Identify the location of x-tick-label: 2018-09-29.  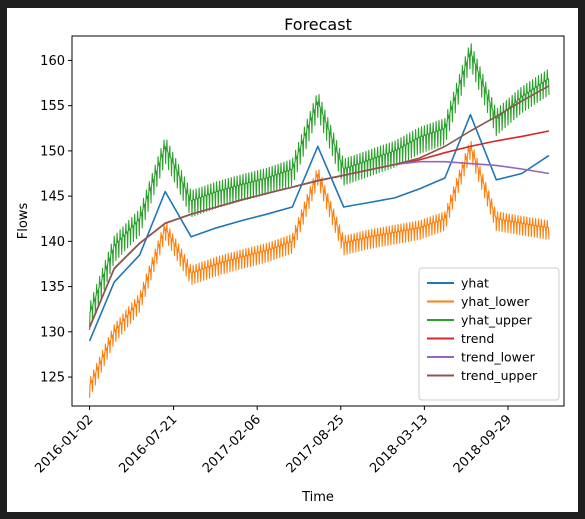
(483, 444).